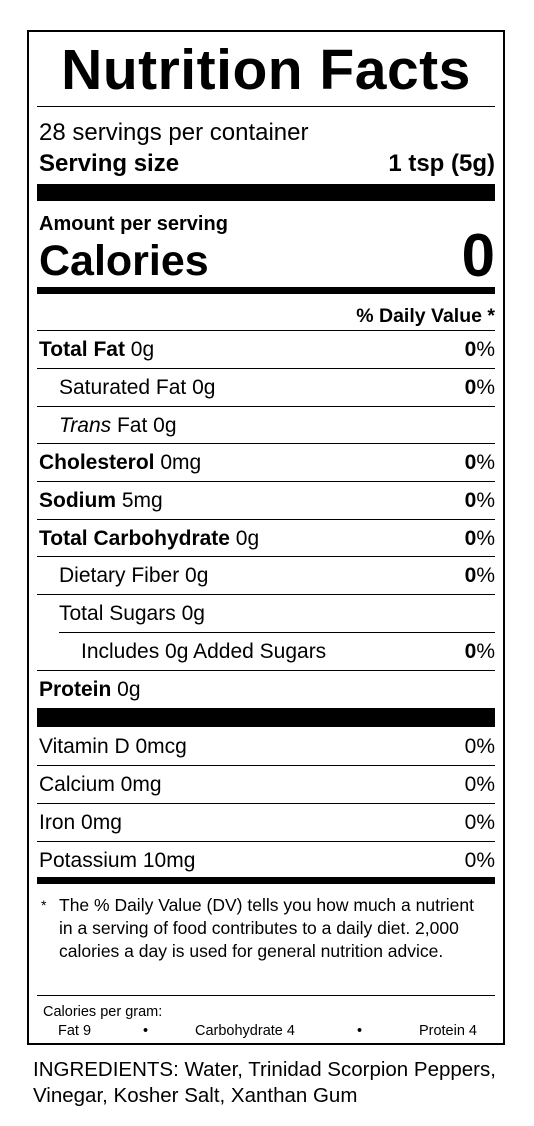 Image resolution: width=534 pixels, height=1126 pixels. What do you see at coordinates (85, 425) in the screenshot?
I see `nutrient-italic-label: Trans` at bounding box center [85, 425].